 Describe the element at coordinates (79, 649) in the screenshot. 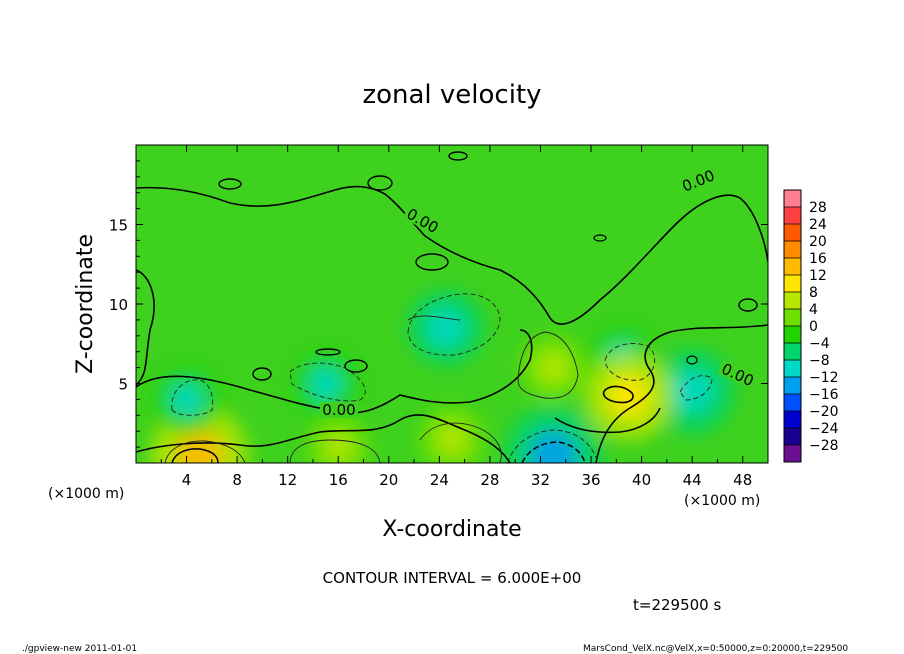

I see `footer-left: ./gpview-new 2011-01-01` at that location.